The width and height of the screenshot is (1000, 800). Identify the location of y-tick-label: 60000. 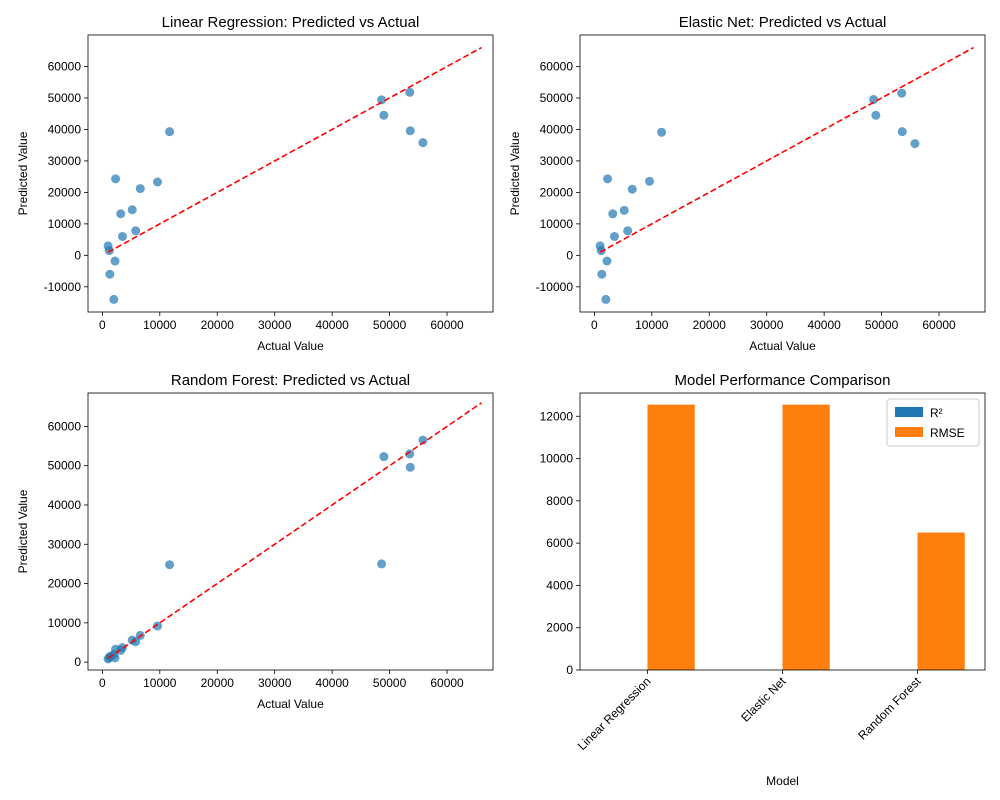
(65, 426).